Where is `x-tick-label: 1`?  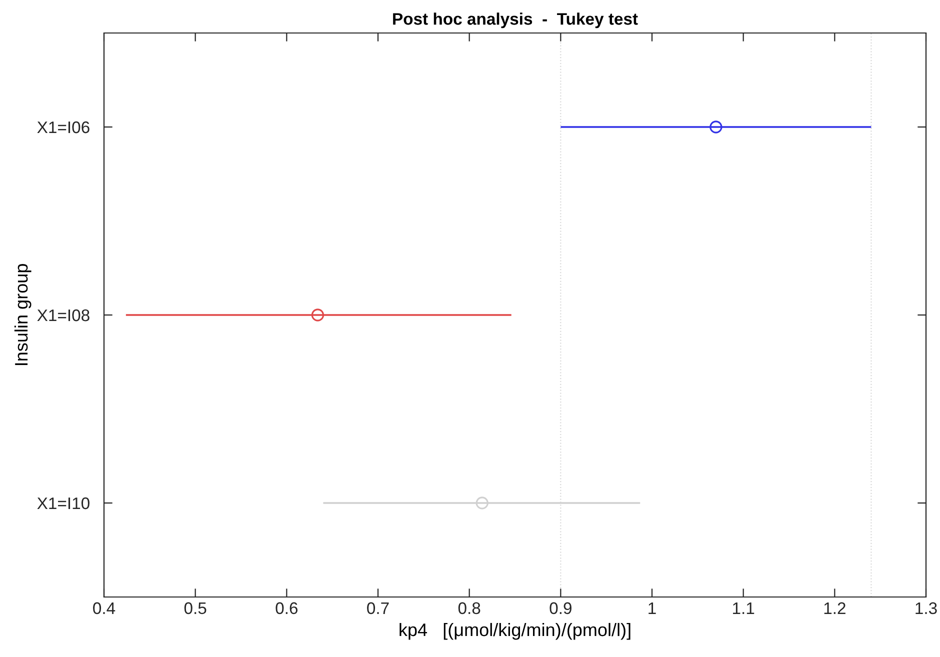
x-tick-label: 1 is located at coordinates (652, 608).